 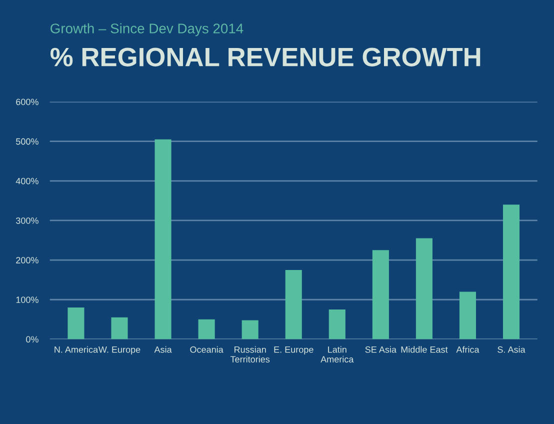 I want to click on x-tick-label: Russian Territories, so click(x=250, y=354).